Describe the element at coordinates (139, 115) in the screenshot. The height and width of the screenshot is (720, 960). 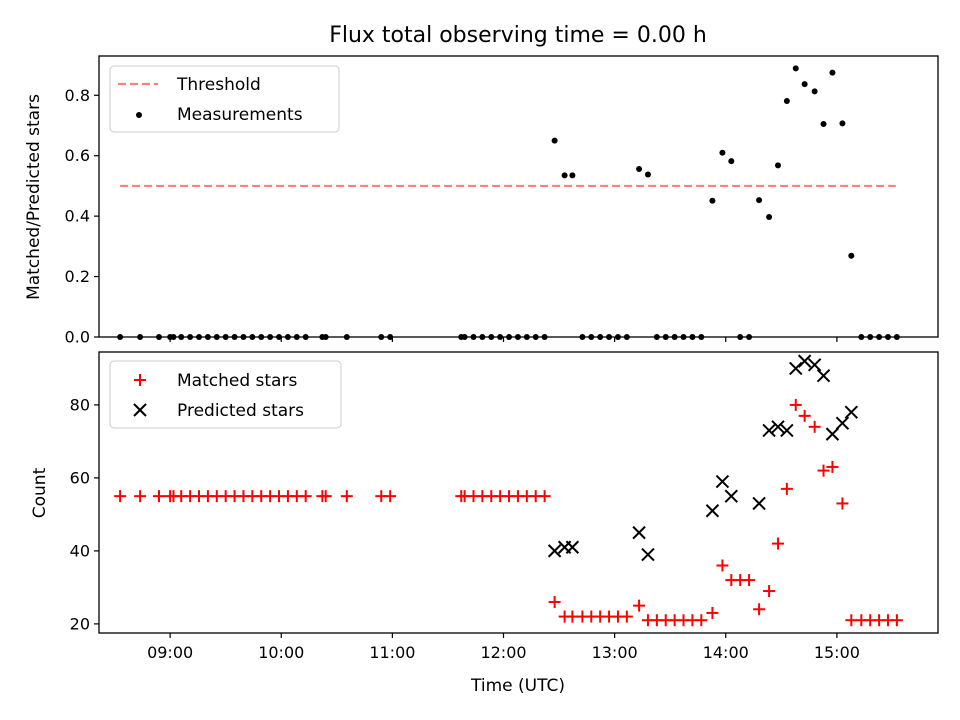
I see `legend-measurements-marker` at that location.